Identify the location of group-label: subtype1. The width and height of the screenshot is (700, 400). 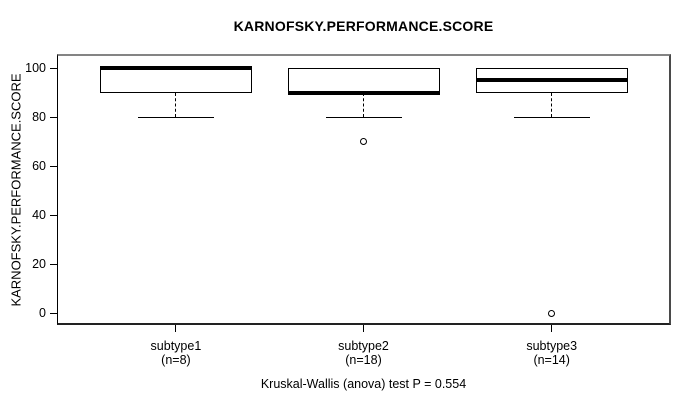
(176, 346).